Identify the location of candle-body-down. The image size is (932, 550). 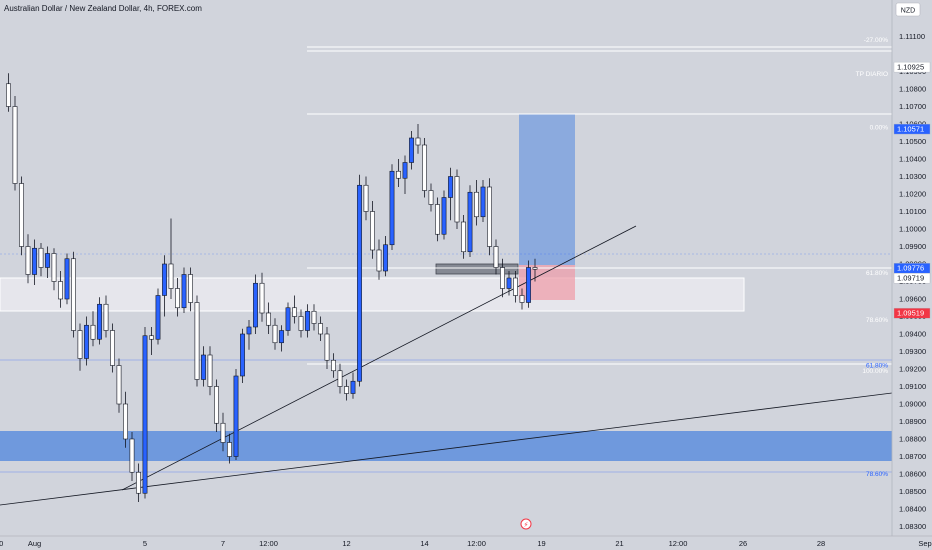
(119, 385).